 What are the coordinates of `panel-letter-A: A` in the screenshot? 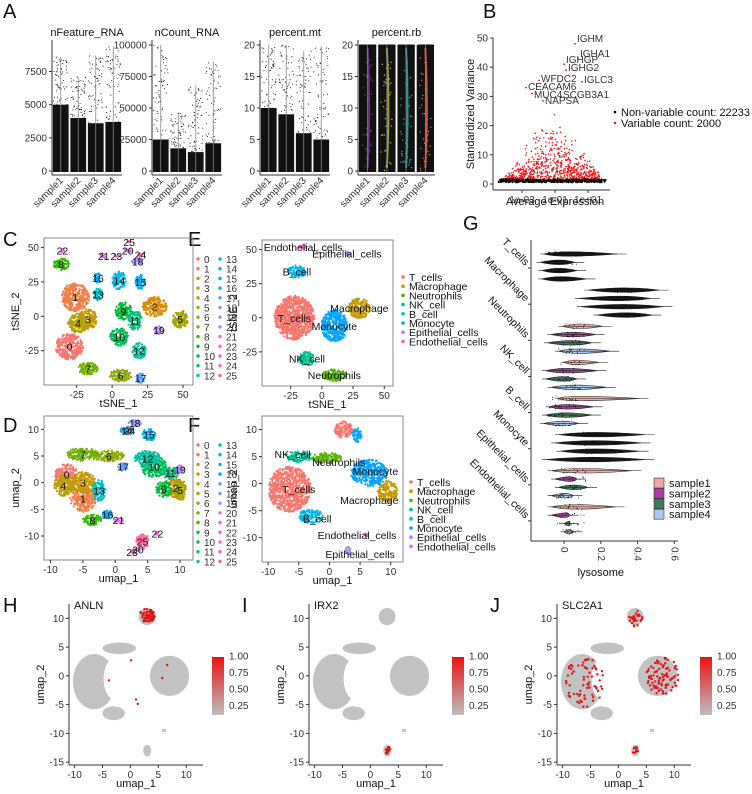 It's located at (10, 12).